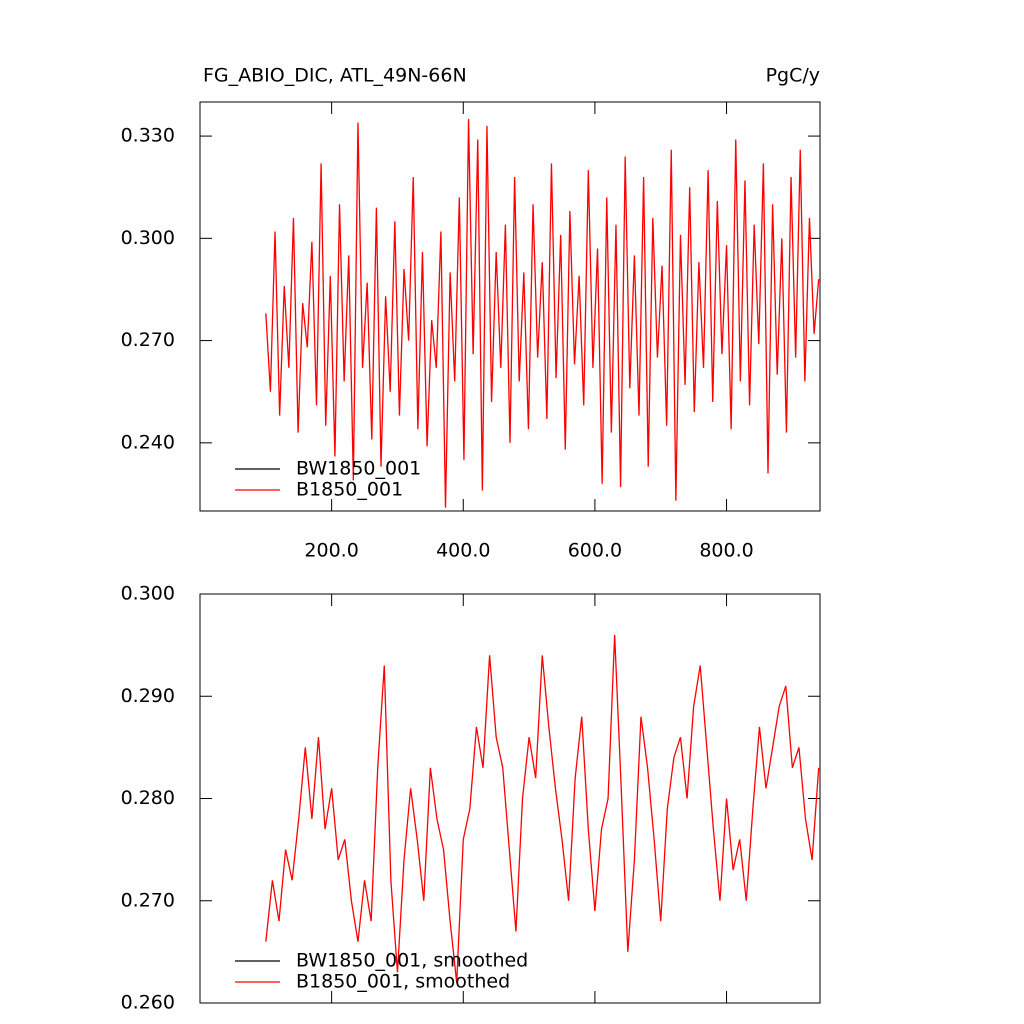 The image size is (1024, 1024). Describe the element at coordinates (335, 76) in the screenshot. I see `chart-title: FG_ABIO_DIC, ATL_49N-66N` at that location.